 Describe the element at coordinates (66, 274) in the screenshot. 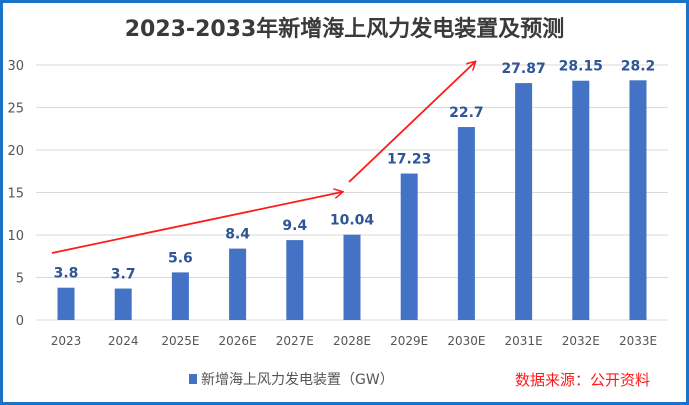

I see `data-label: 3.8` at that location.